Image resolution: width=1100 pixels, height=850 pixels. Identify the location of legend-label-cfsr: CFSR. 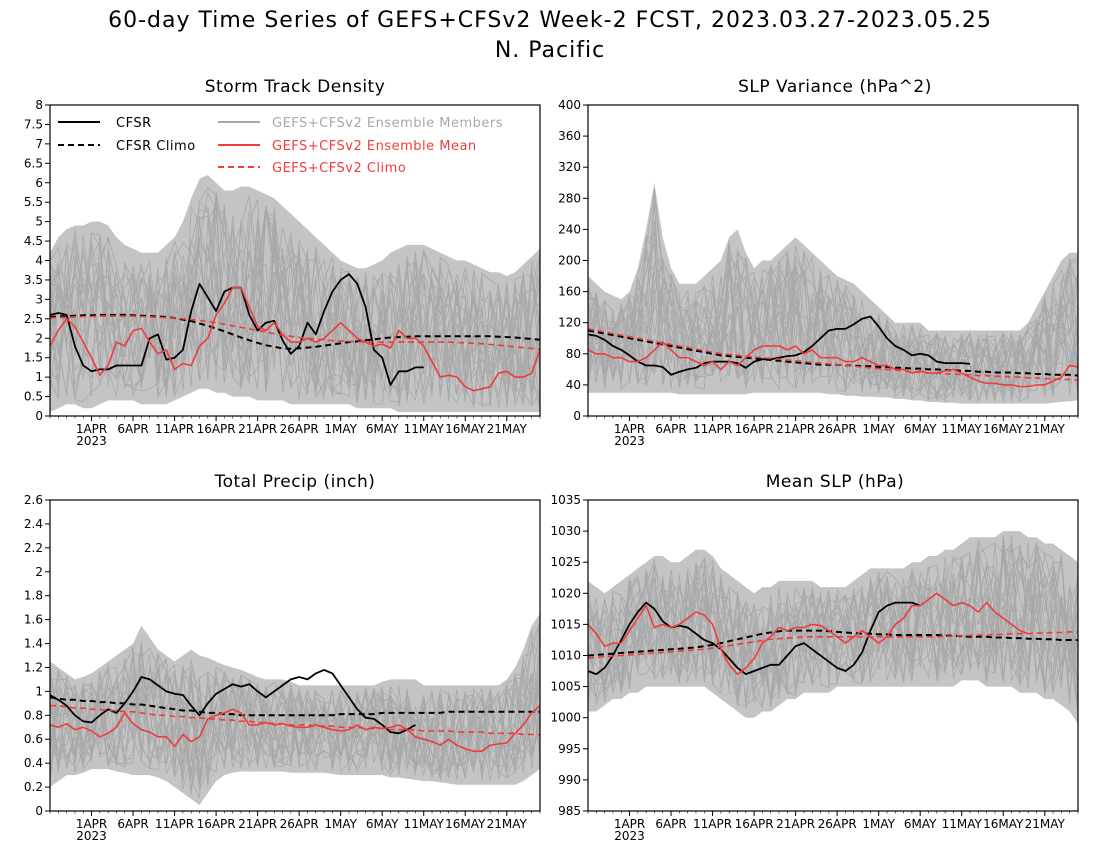
(134, 123).